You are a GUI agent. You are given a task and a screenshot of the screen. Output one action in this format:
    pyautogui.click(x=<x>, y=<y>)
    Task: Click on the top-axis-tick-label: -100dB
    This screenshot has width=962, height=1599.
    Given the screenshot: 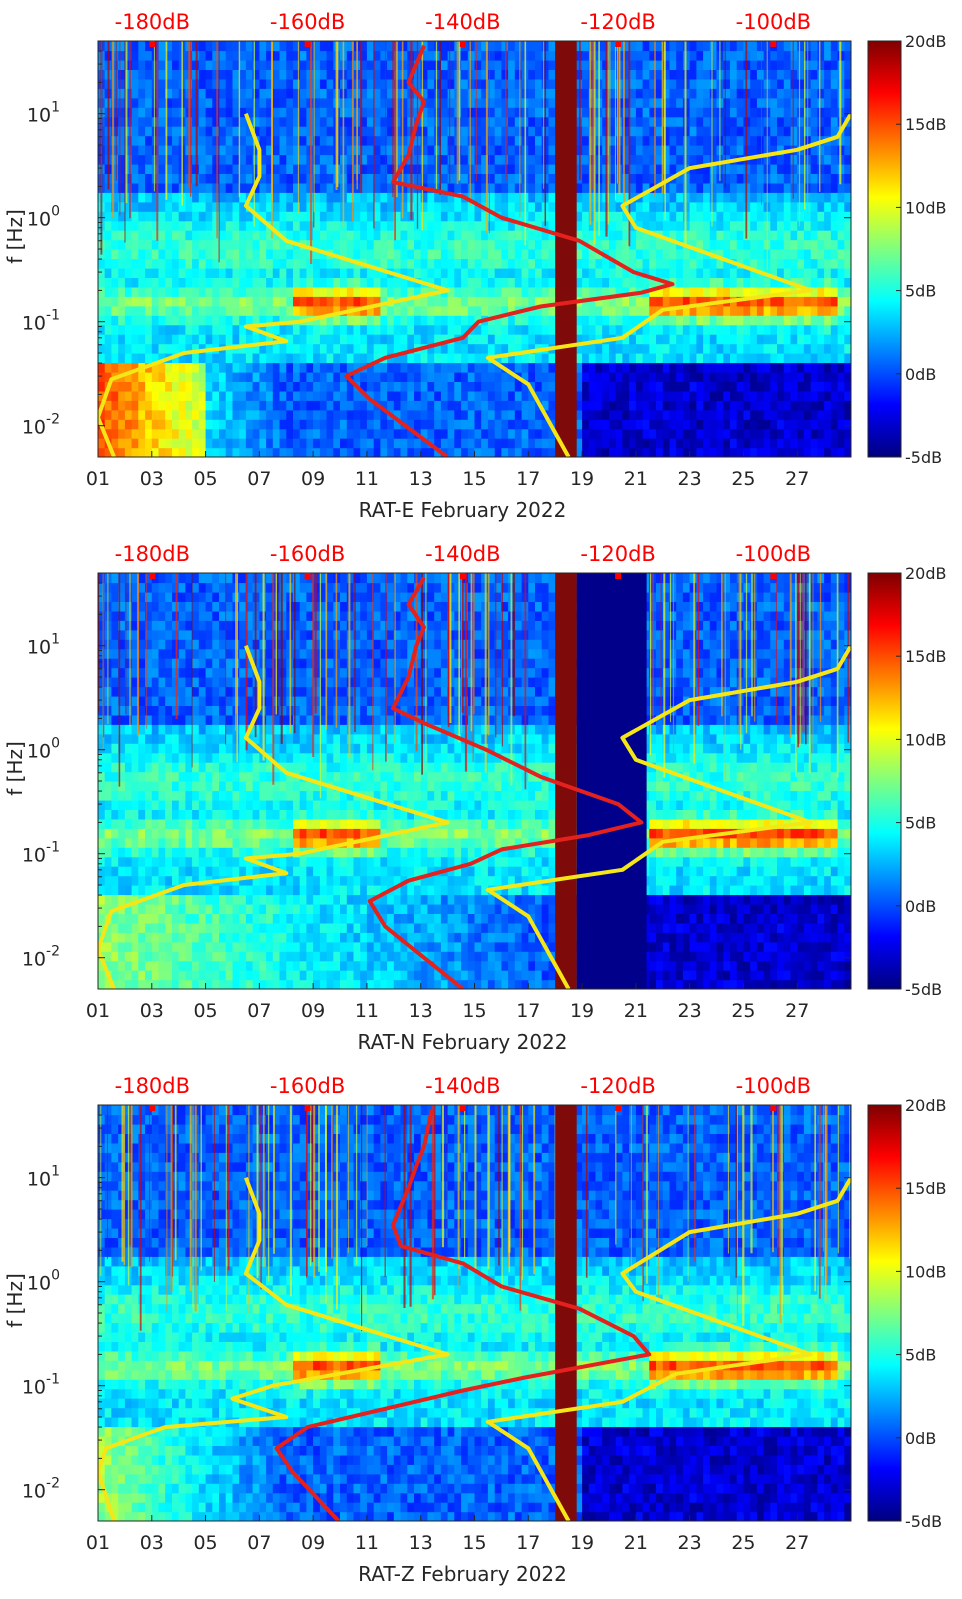 What is the action you would take?
    pyautogui.click(x=773, y=1086)
    